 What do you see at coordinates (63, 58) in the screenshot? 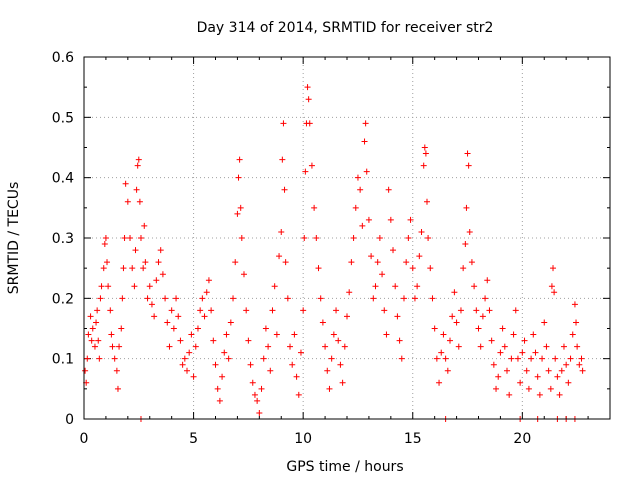
I see `y-tick-label: 0.6` at bounding box center [63, 58].